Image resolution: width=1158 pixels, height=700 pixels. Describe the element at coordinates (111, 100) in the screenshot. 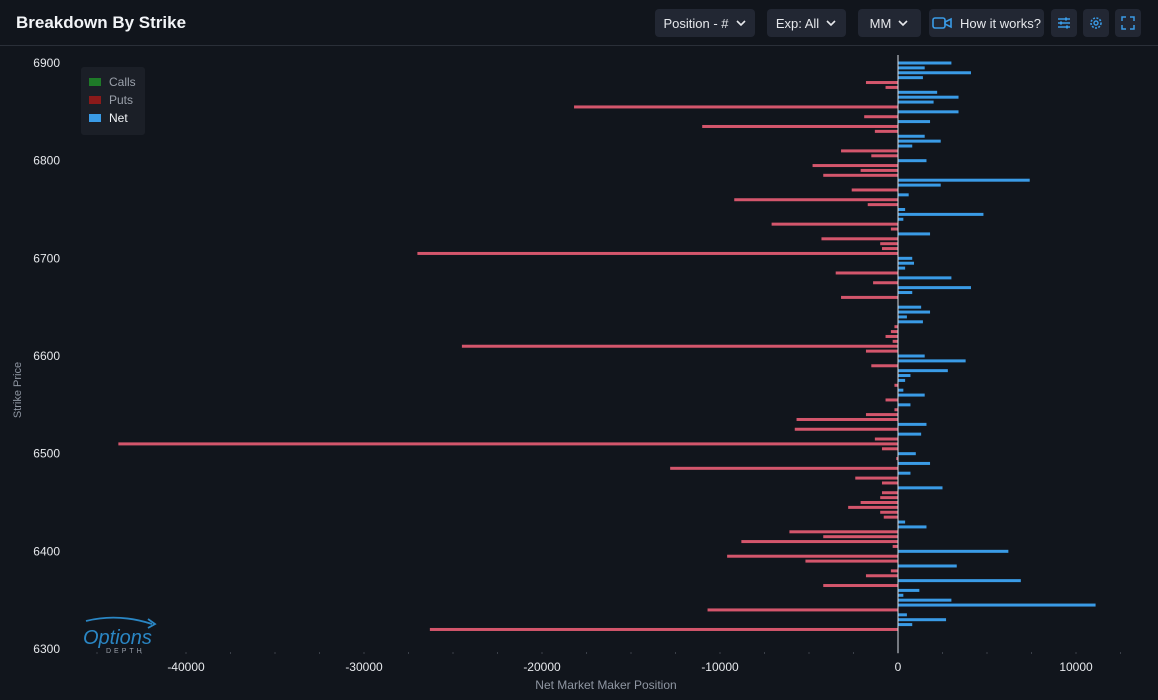

I see `legend-item-puts: Puts` at that location.